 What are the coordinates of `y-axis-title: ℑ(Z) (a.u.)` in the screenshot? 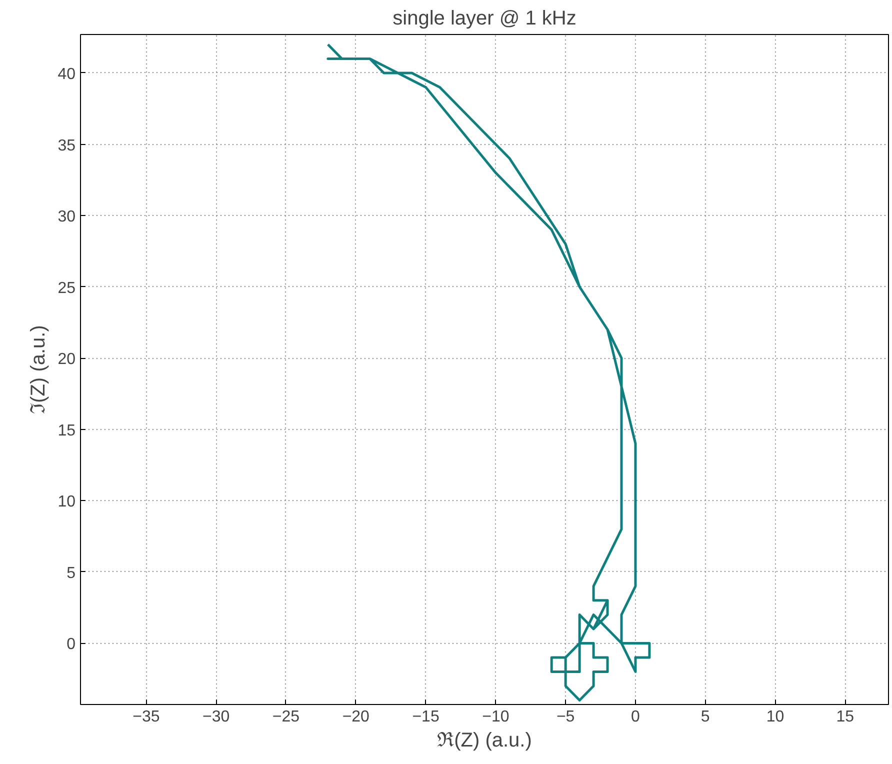 It's located at (39, 369).